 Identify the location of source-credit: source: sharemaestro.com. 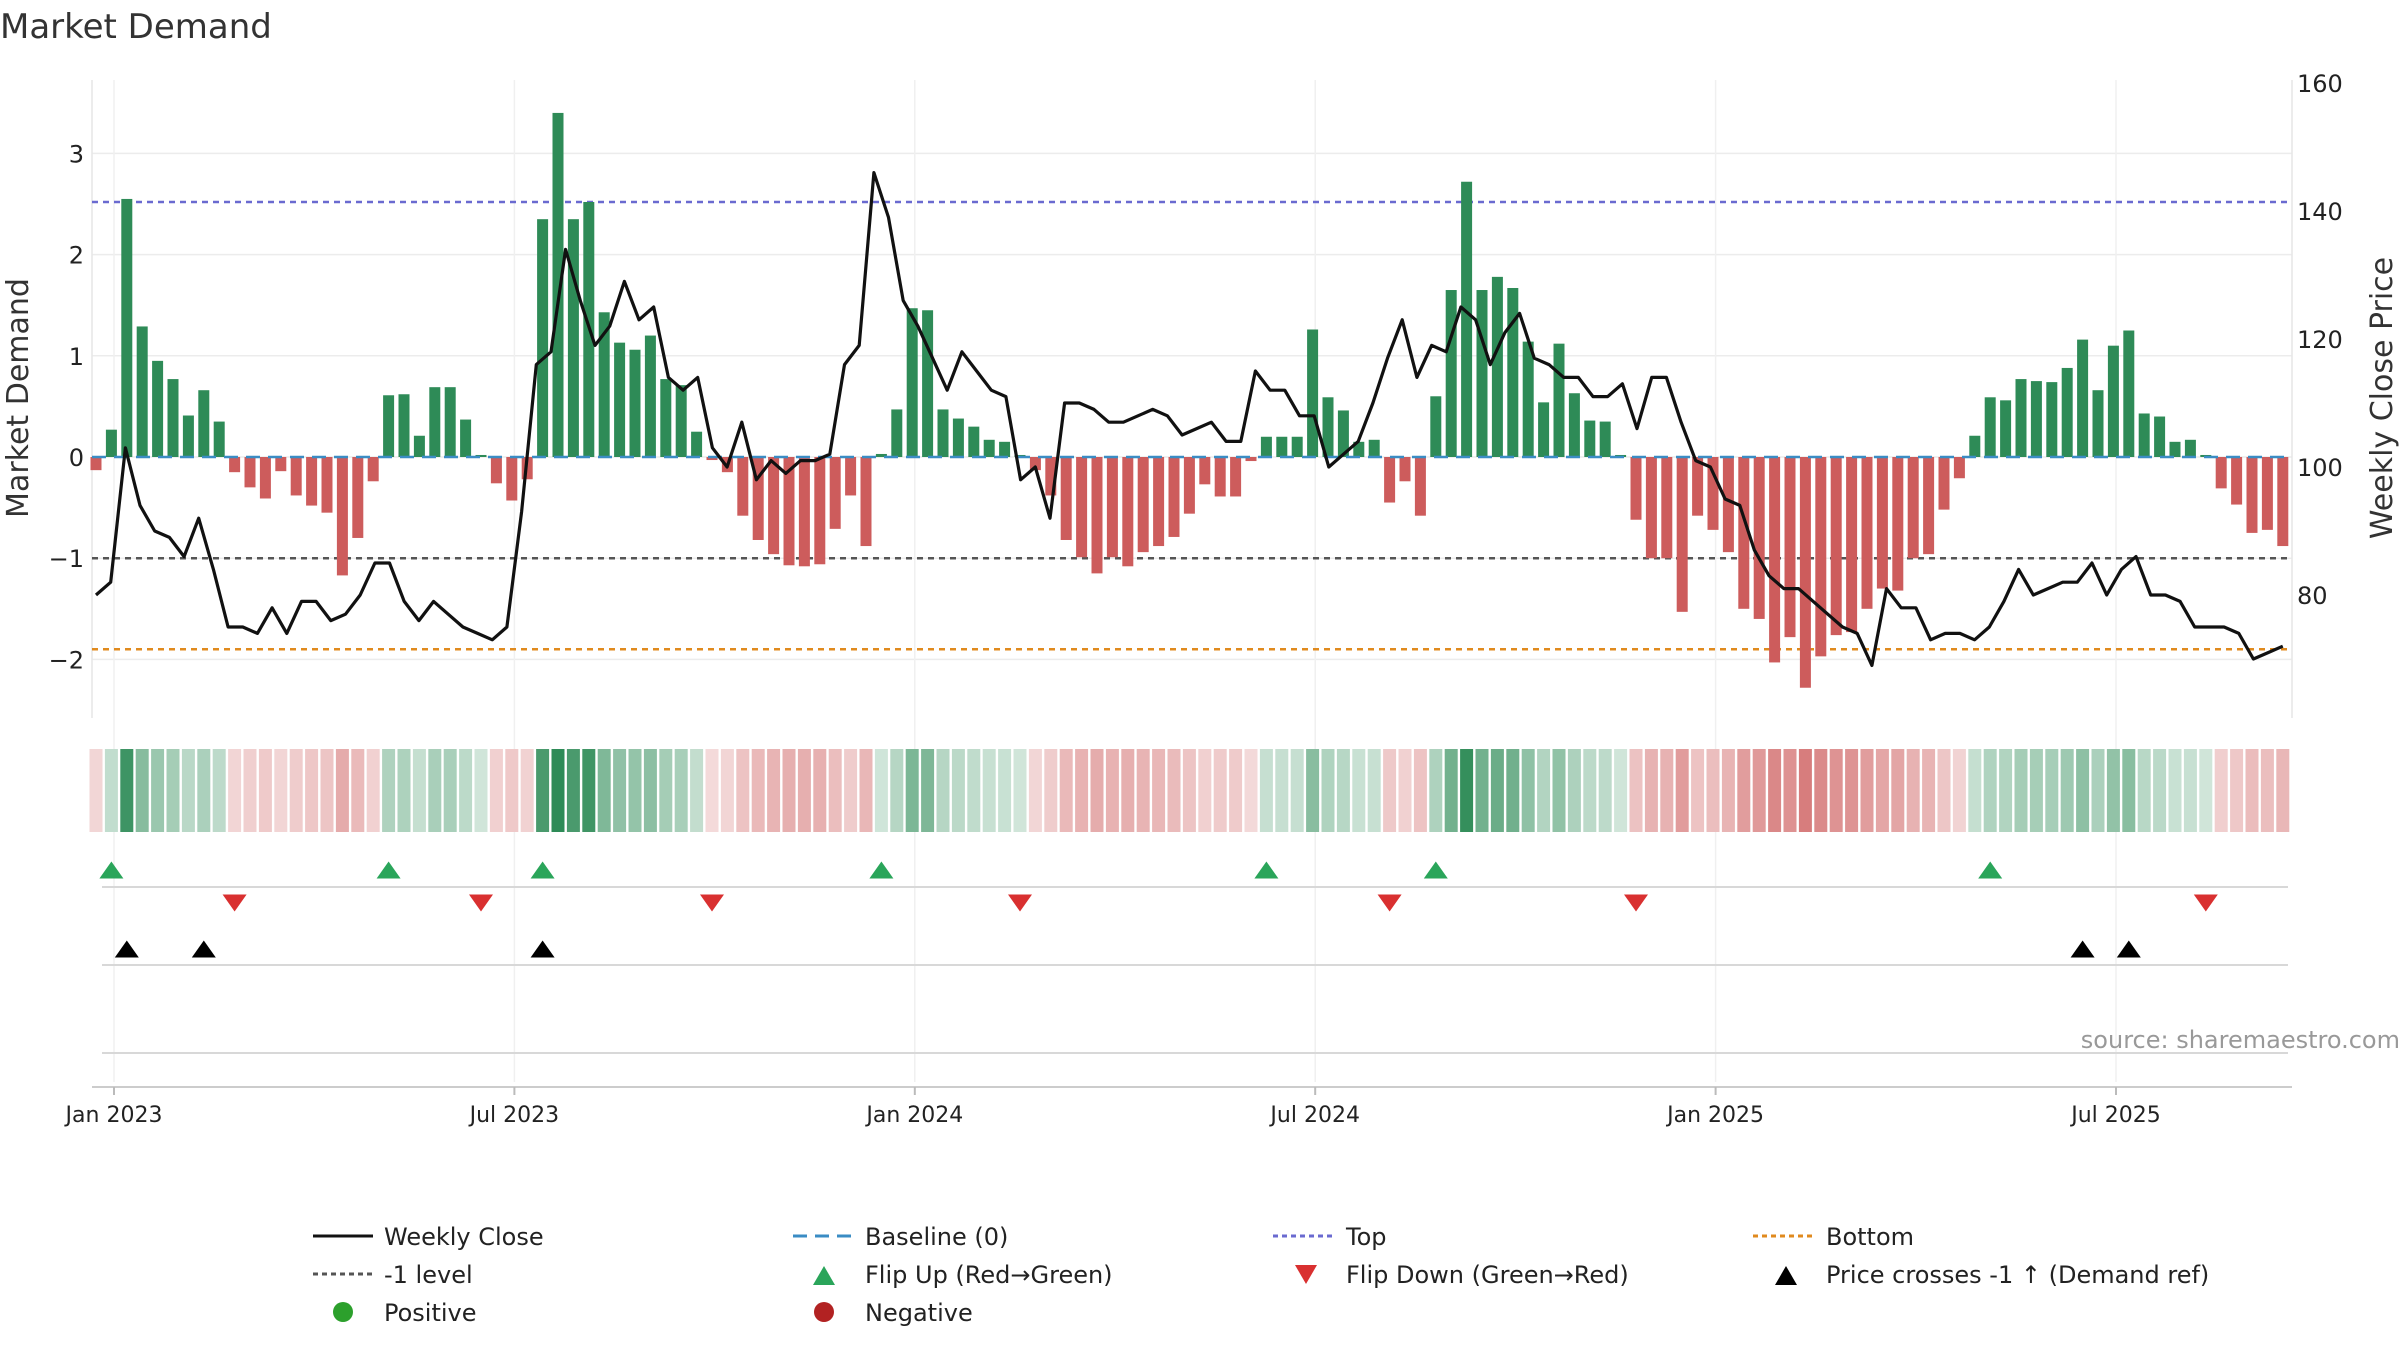
(2240, 1040).